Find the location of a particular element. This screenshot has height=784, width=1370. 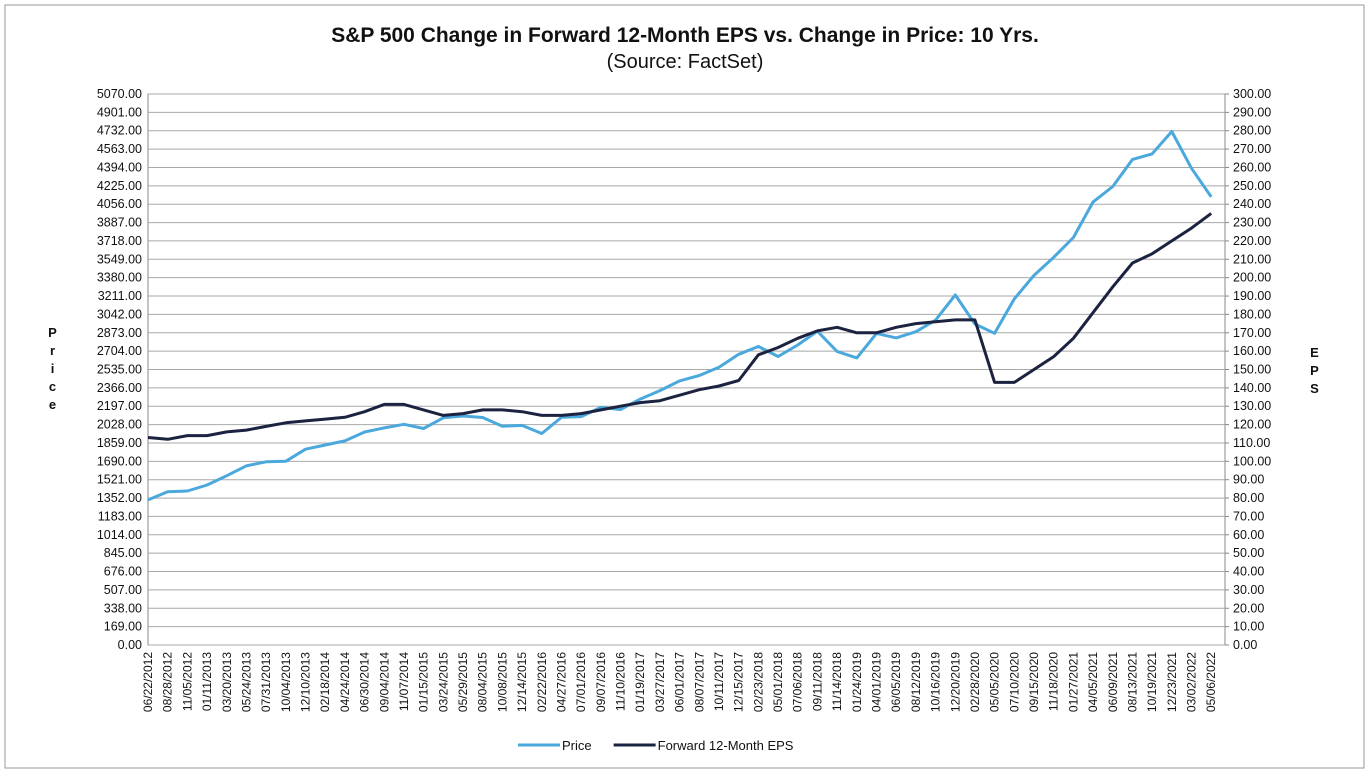

y-tick-label: 4732.00 is located at coordinates (119, 131).